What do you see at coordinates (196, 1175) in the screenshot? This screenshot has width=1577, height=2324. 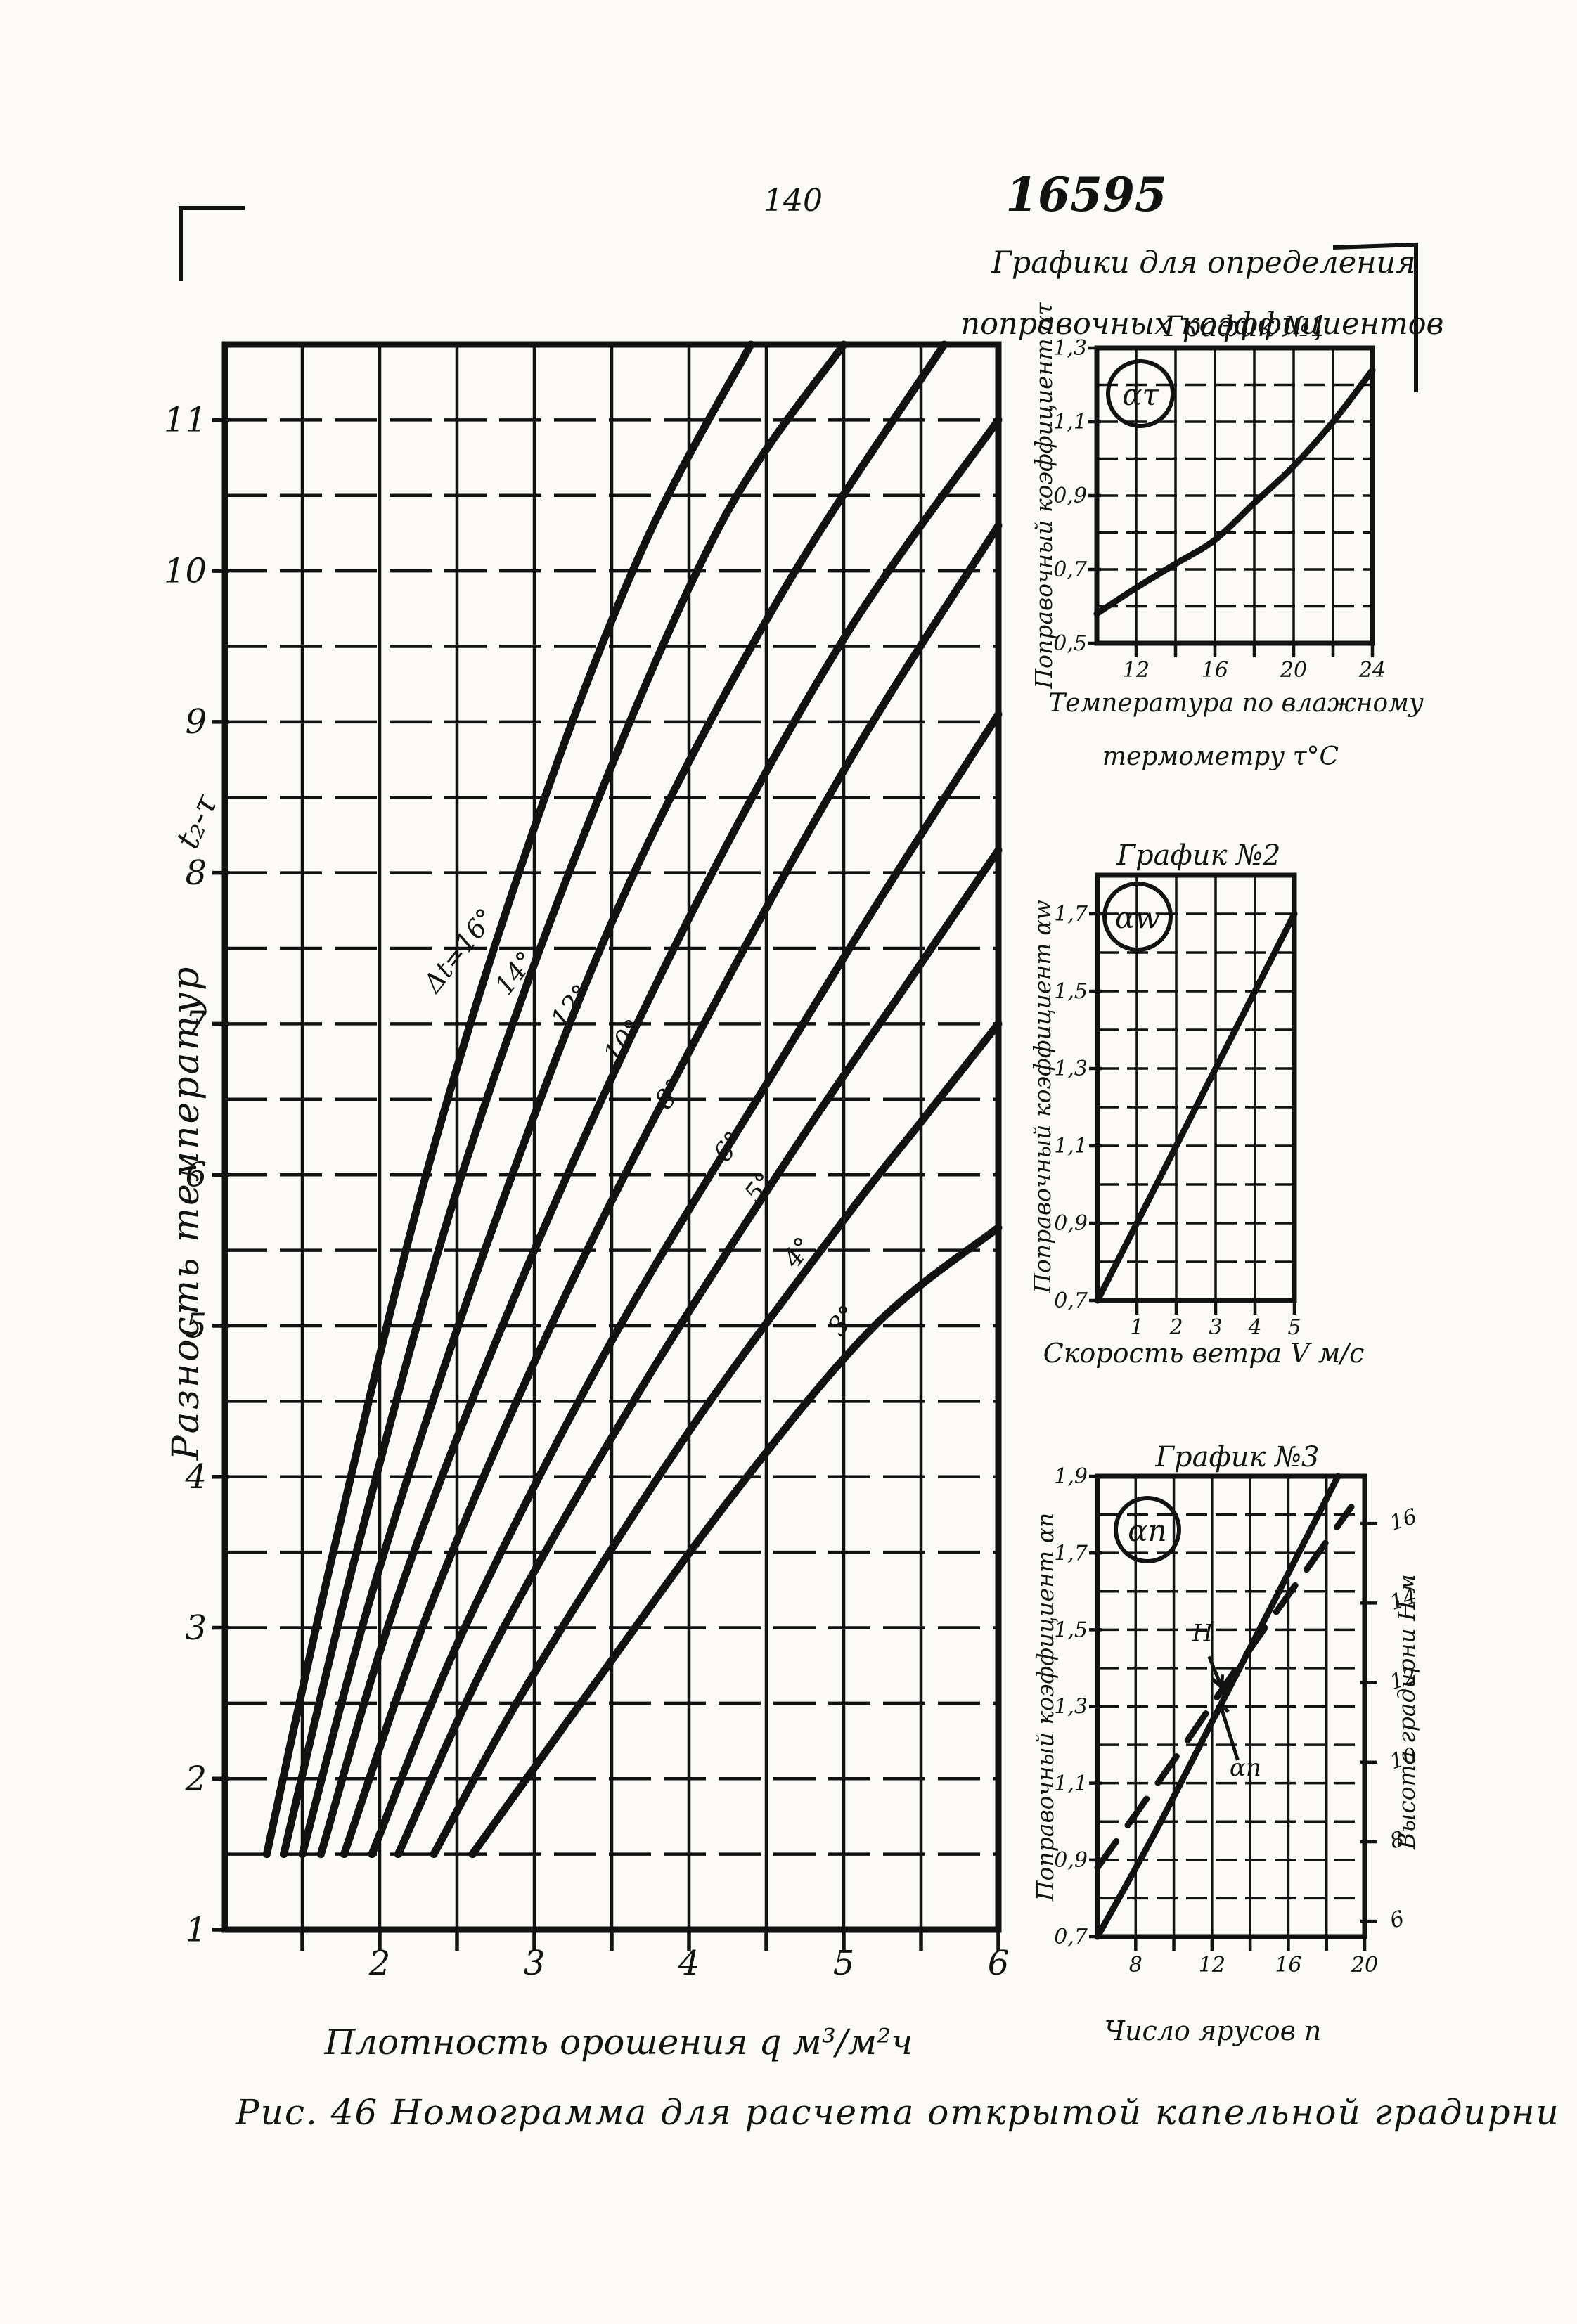 I see `y-tick-label: 6` at bounding box center [196, 1175].